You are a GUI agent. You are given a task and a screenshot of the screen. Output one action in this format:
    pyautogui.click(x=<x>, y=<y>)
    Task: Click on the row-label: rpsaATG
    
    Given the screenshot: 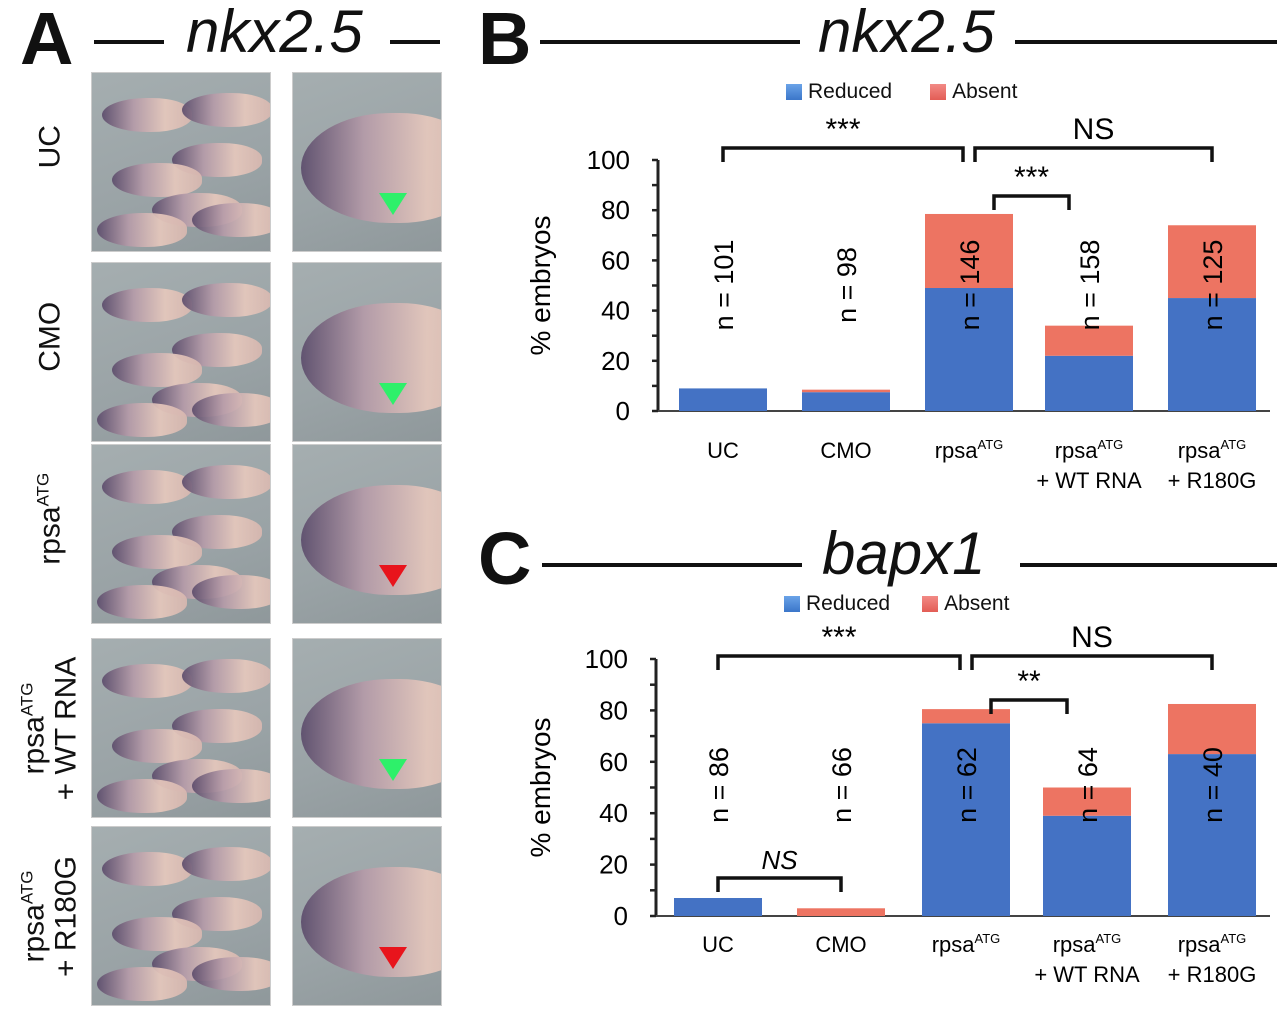 What is the action you would take?
    pyautogui.click(x=50, y=518)
    